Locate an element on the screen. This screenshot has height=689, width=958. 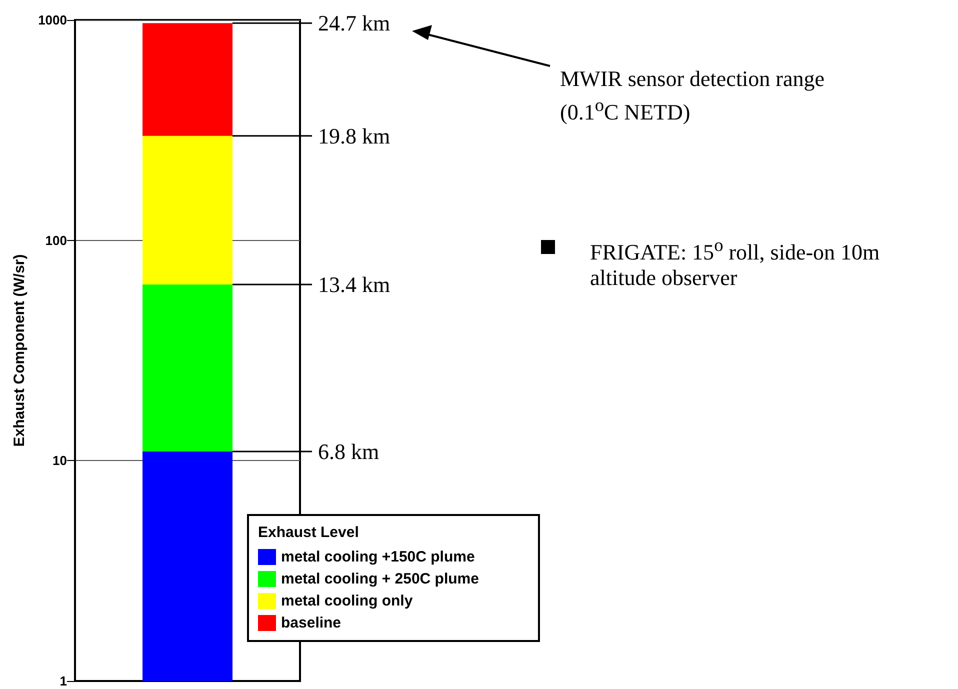
y-tick-label: 10 is located at coordinates (59, 460).